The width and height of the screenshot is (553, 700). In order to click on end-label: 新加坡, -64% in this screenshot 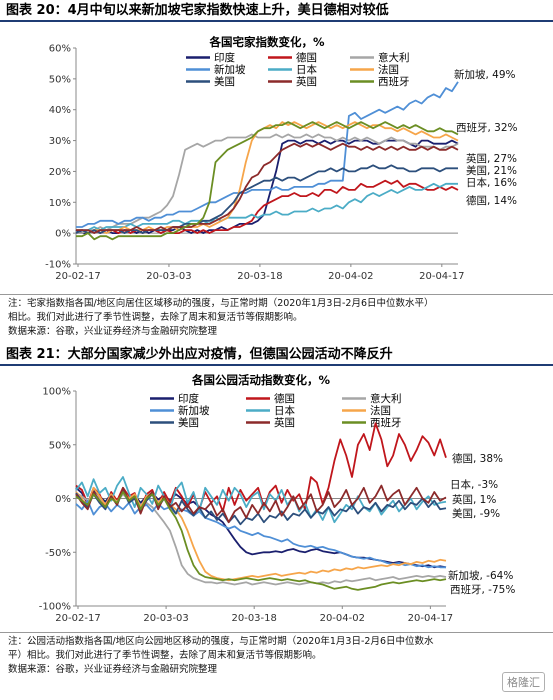, I will do `click(480, 575)`.